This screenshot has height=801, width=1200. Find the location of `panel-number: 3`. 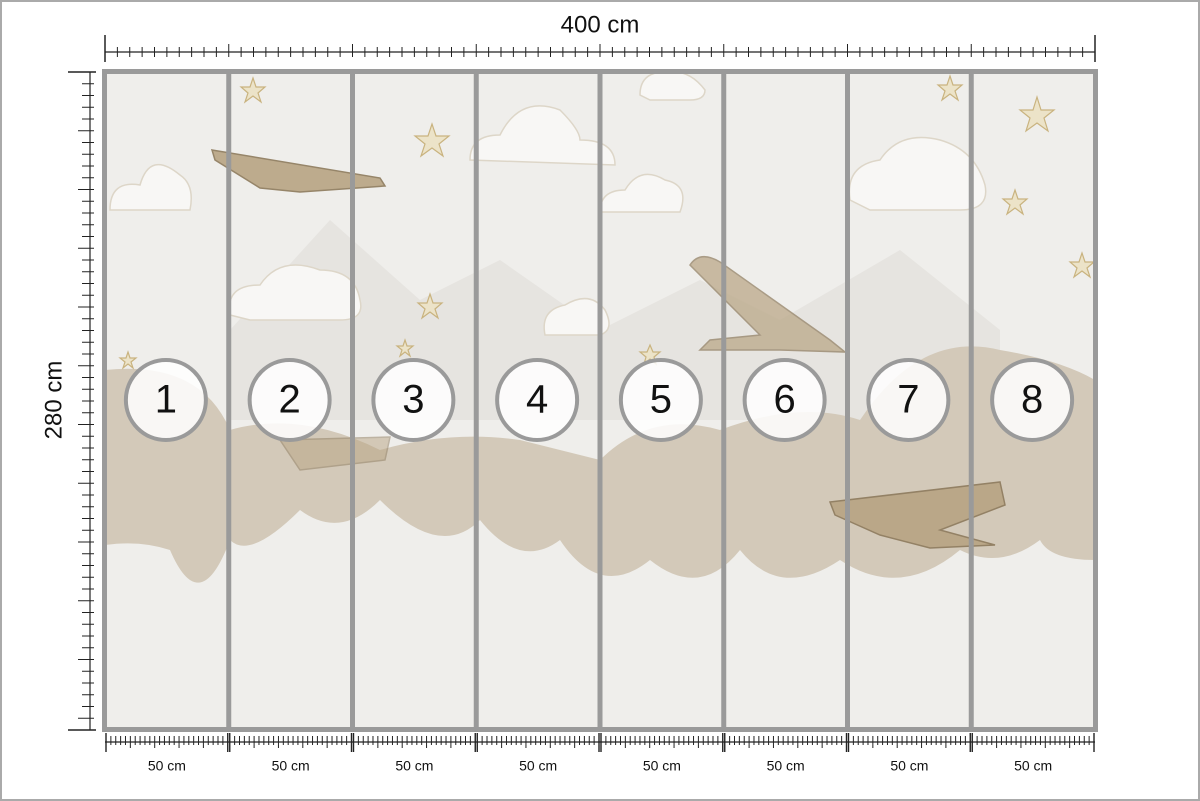

panel-number: 3 is located at coordinates (413, 400).